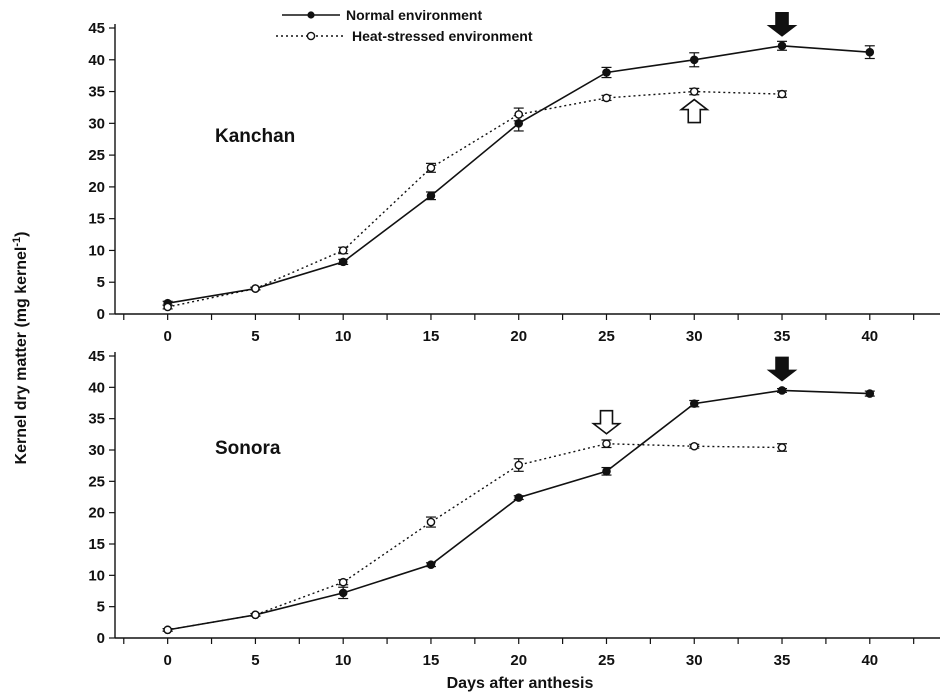 The width and height of the screenshot is (943, 693). What do you see at coordinates (21, 356) in the screenshot?
I see `y-axis-title-main: Kernel dry matter (mg kernel` at bounding box center [21, 356].